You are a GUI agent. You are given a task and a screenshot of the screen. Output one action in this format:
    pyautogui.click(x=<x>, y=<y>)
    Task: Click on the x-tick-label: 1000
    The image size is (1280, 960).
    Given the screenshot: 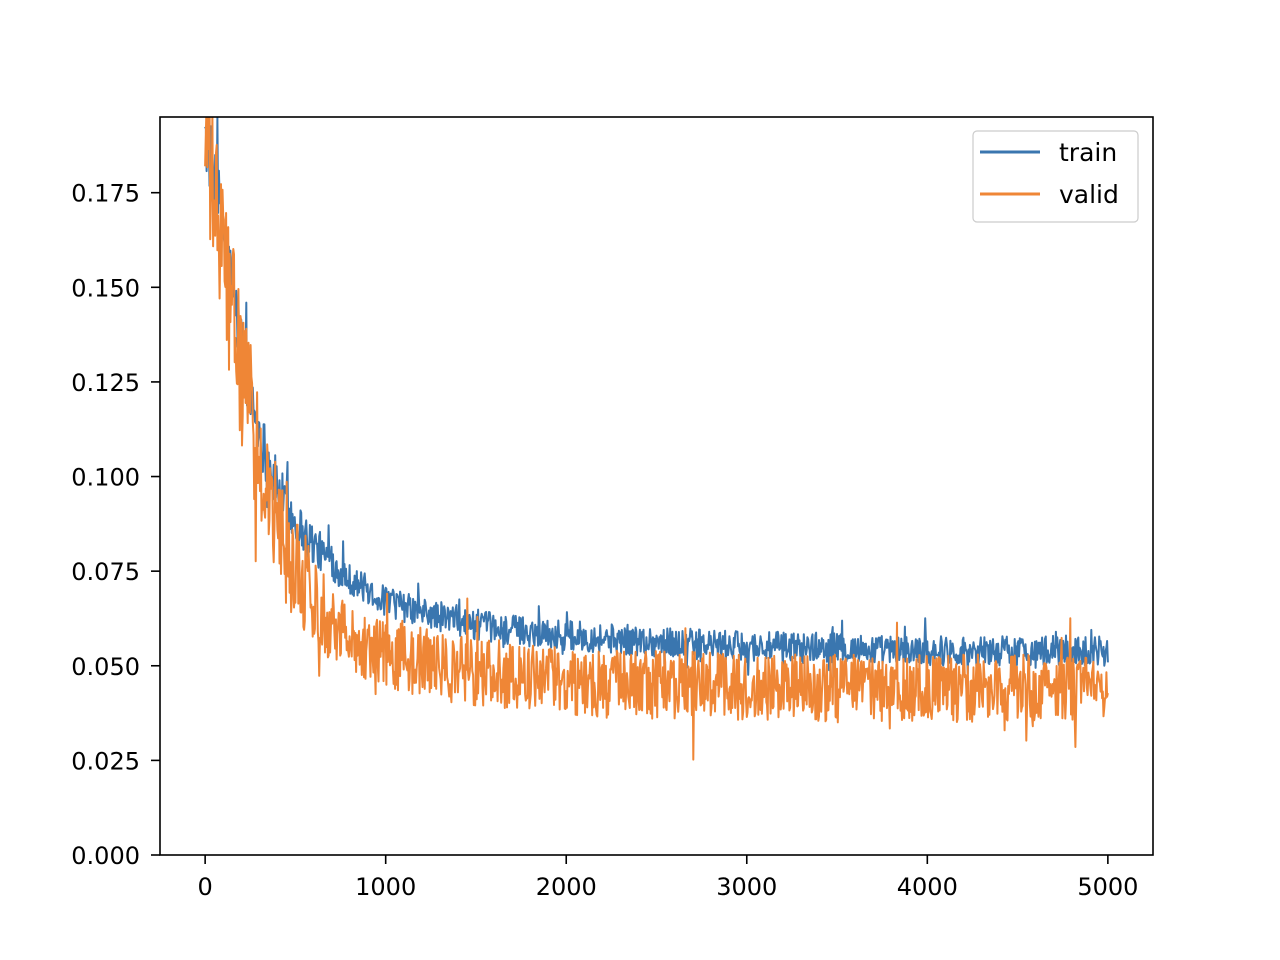 What is the action you would take?
    pyautogui.click(x=385, y=887)
    